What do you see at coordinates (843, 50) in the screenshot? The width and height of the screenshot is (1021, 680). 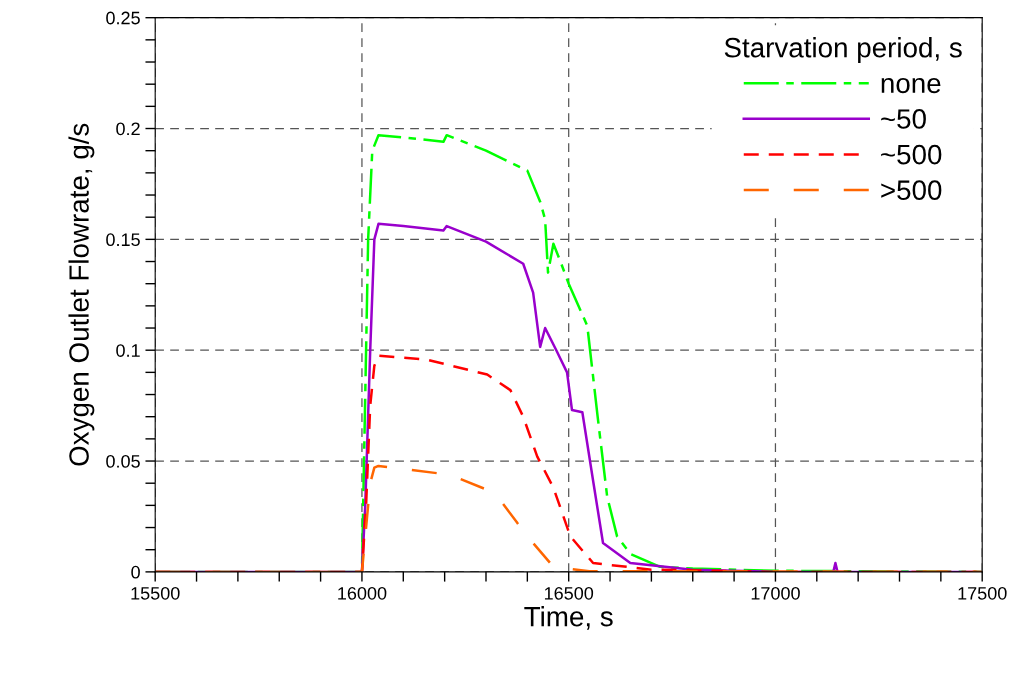 I see `legend-title: Starvation period, s` at bounding box center [843, 50].